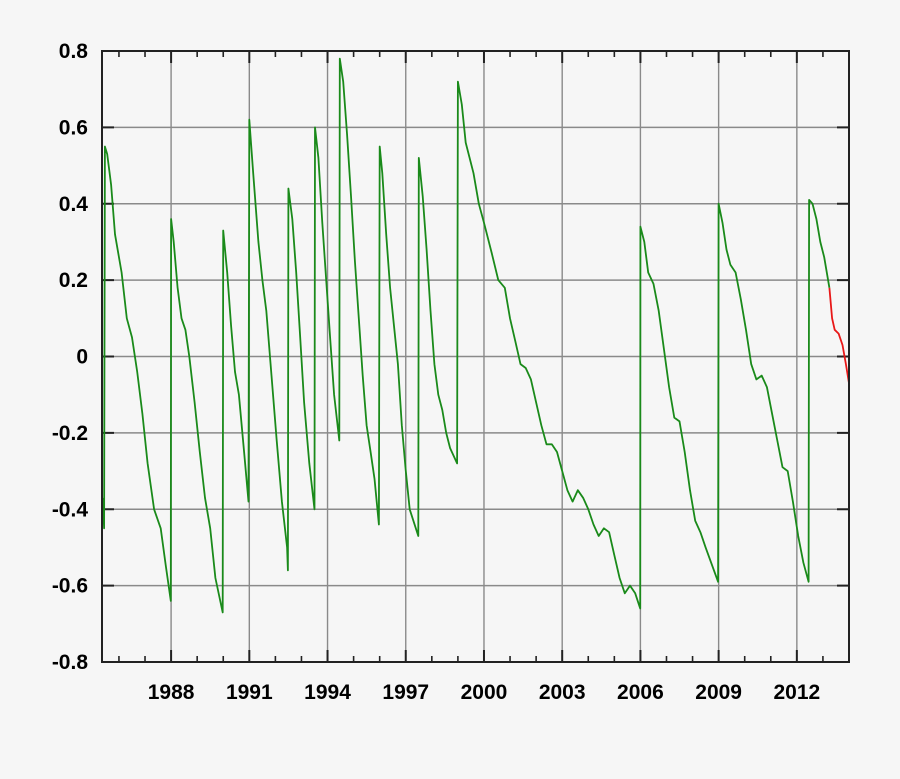 The width and height of the screenshot is (900, 779). What do you see at coordinates (640, 692) in the screenshot?
I see `x-tick-label: 2006` at bounding box center [640, 692].